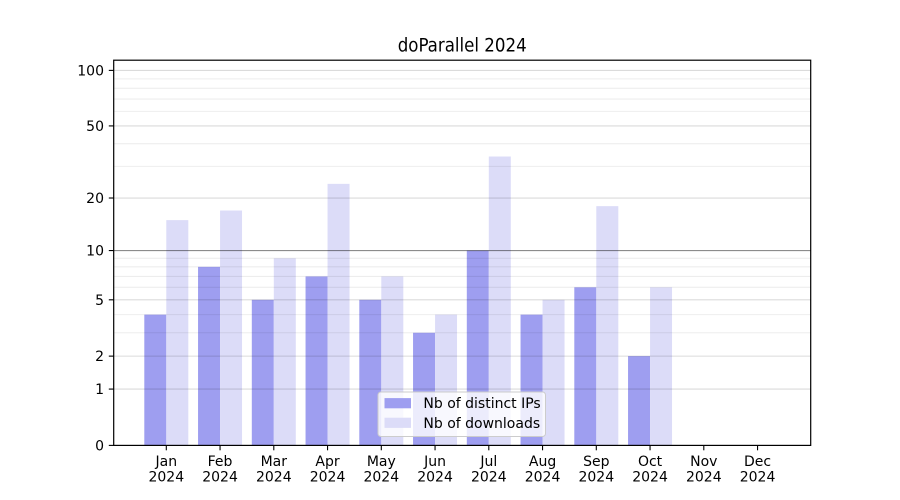 This screenshot has width=900, height=500. What do you see at coordinates (757, 462) in the screenshot?
I see `x-tick-label-month: Dec` at bounding box center [757, 462].